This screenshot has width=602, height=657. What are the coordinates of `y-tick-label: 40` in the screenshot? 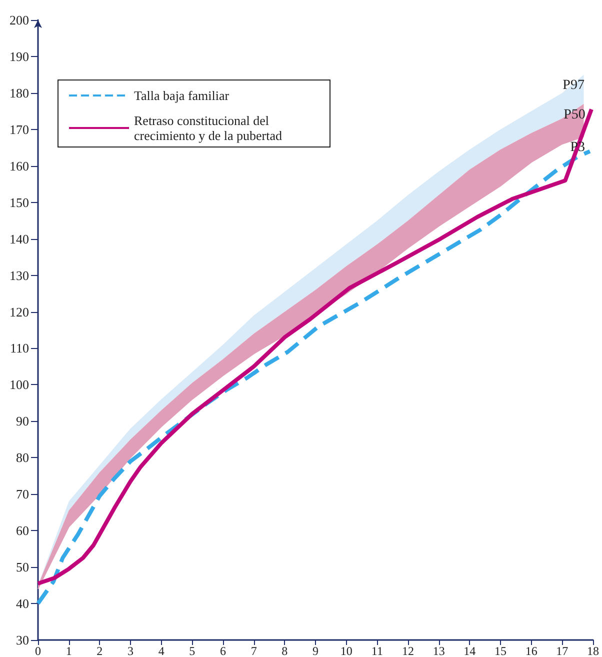 It's located at (22, 604).